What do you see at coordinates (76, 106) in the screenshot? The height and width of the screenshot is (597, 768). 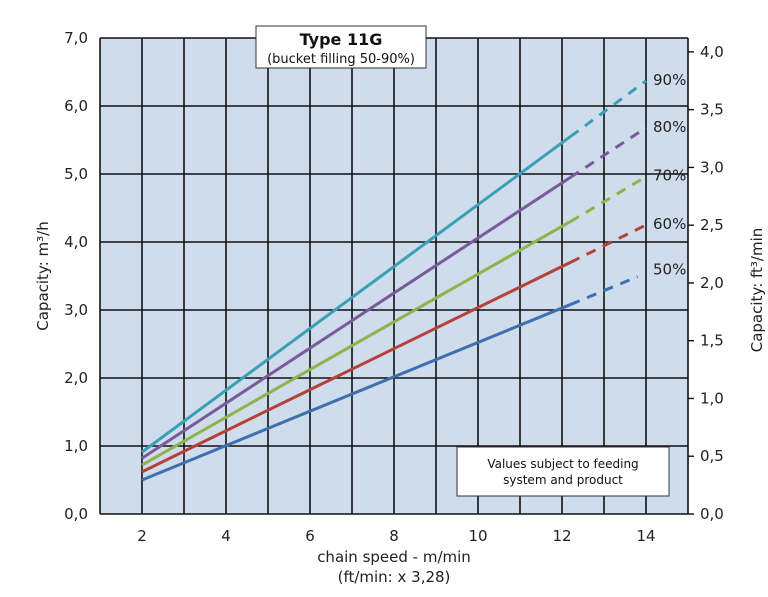 I see `y-tick-label: 6,0` at bounding box center [76, 106].